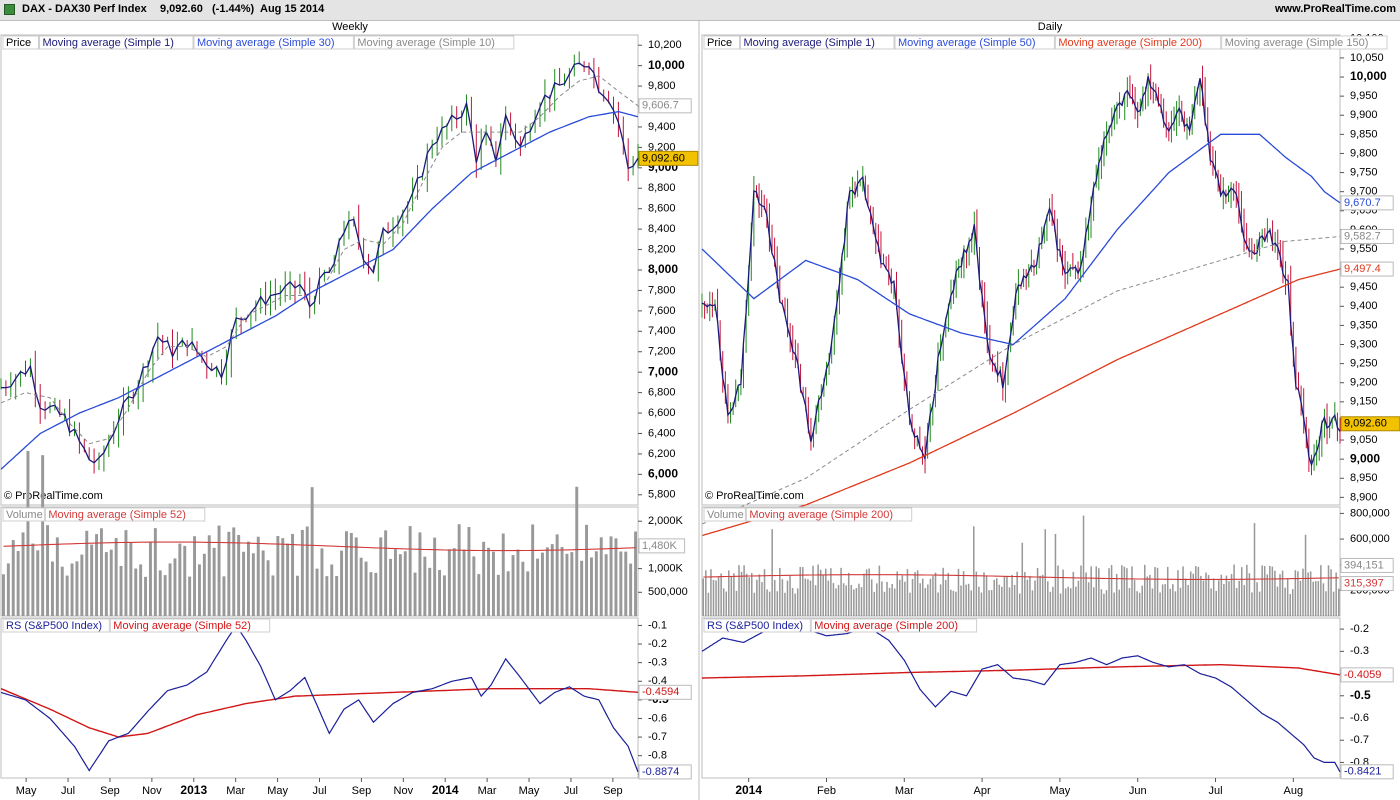 The image size is (1400, 800). Describe the element at coordinates (1364, 172) in the screenshot. I see `daily-y-label-18: 9,750` at that location.